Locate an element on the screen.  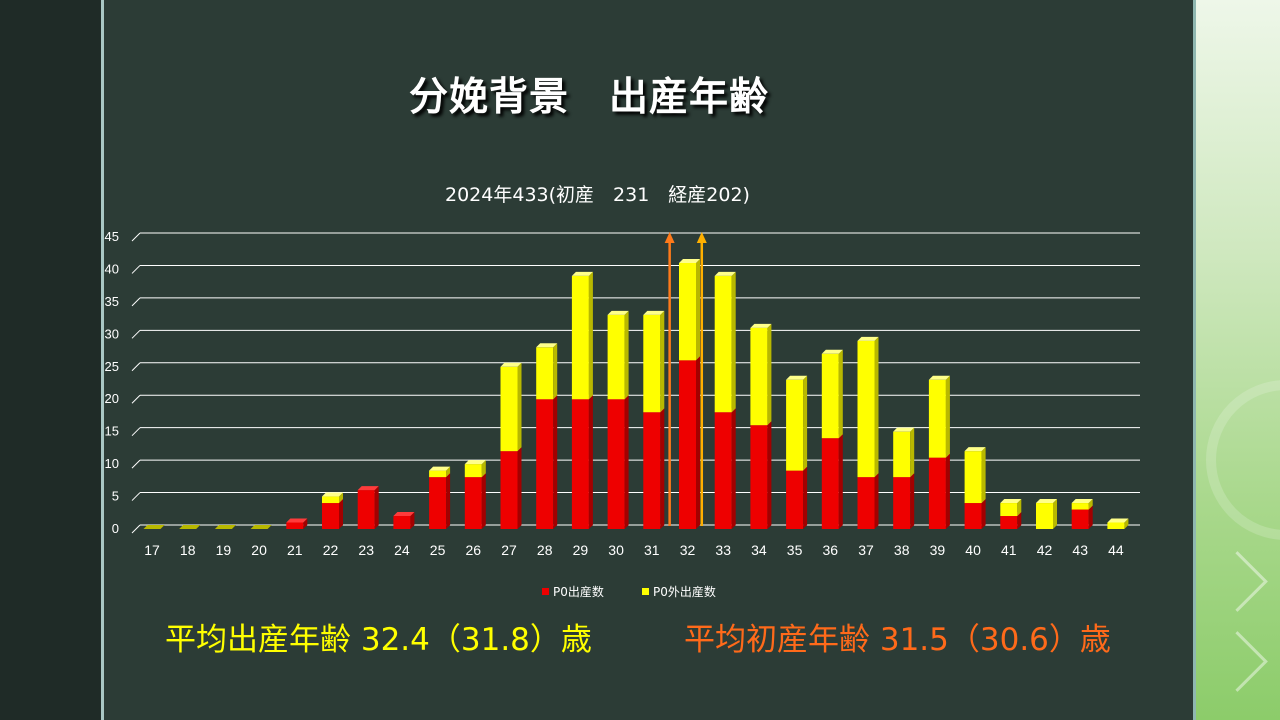
x-tick-label: 23 is located at coordinates (366, 550).